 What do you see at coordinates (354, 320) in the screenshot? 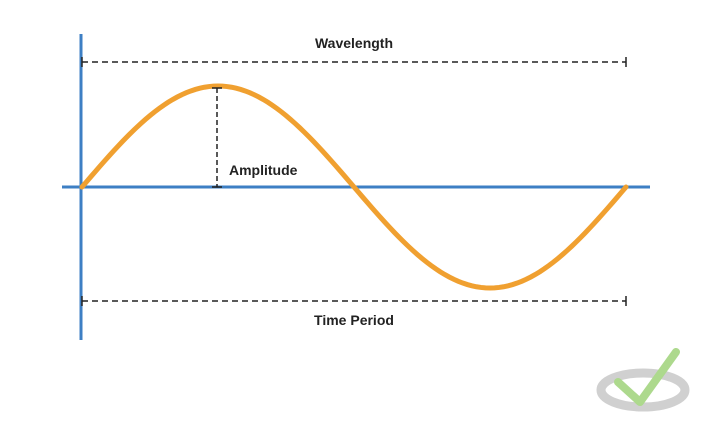
I see `time-period-label: Time Period` at bounding box center [354, 320].